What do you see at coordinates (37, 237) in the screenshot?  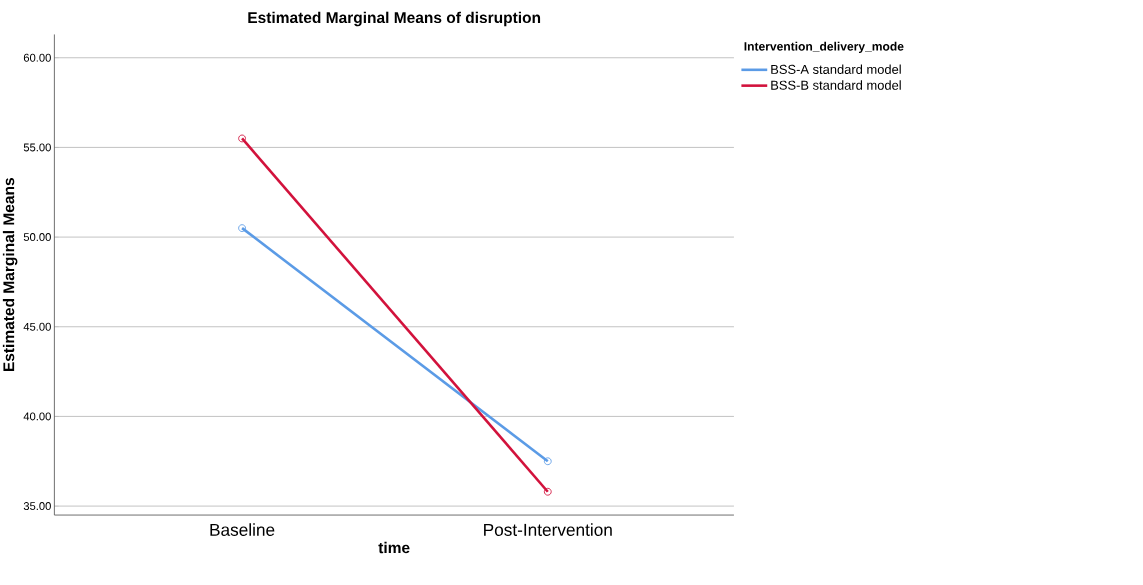 I see `y-tick-label: 50.00` at bounding box center [37, 237].